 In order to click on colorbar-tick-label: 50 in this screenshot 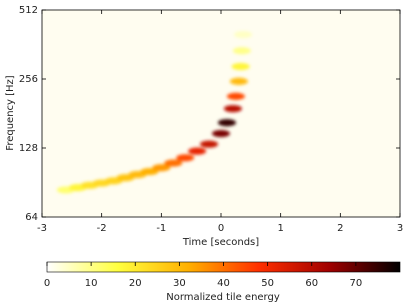, I will do `click(267, 283)`.